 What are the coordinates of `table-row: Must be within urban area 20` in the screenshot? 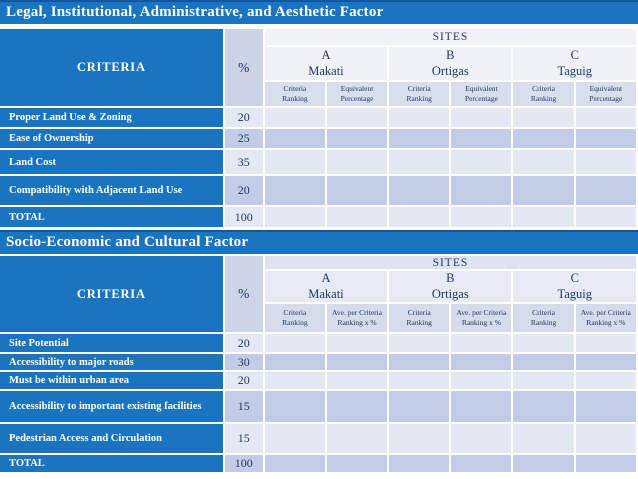 It's located at (318, 381).